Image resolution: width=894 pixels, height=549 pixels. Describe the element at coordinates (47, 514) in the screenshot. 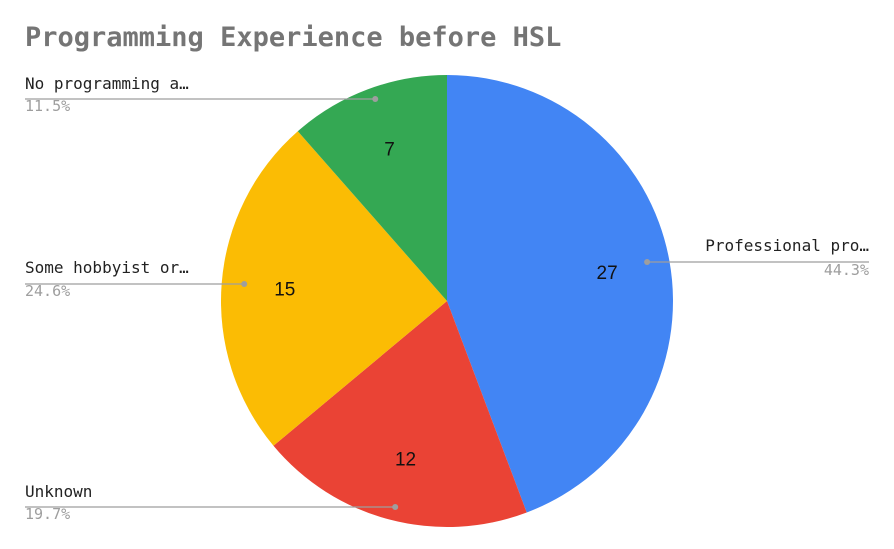

I see `slice-percent-label: 19.7%` at that location.